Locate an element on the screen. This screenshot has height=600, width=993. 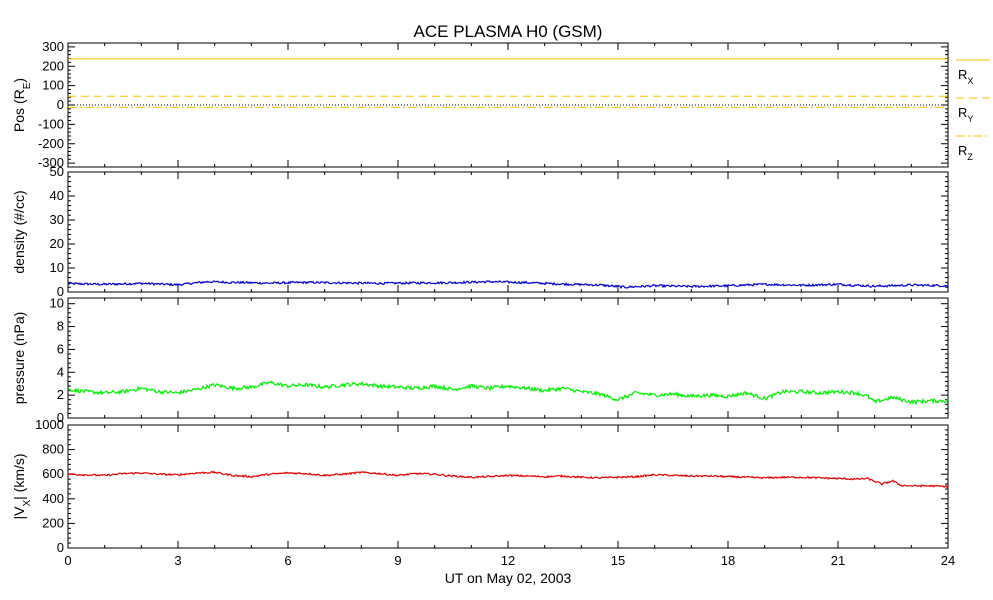
legend-label-ry: RY is located at coordinates (965, 114).